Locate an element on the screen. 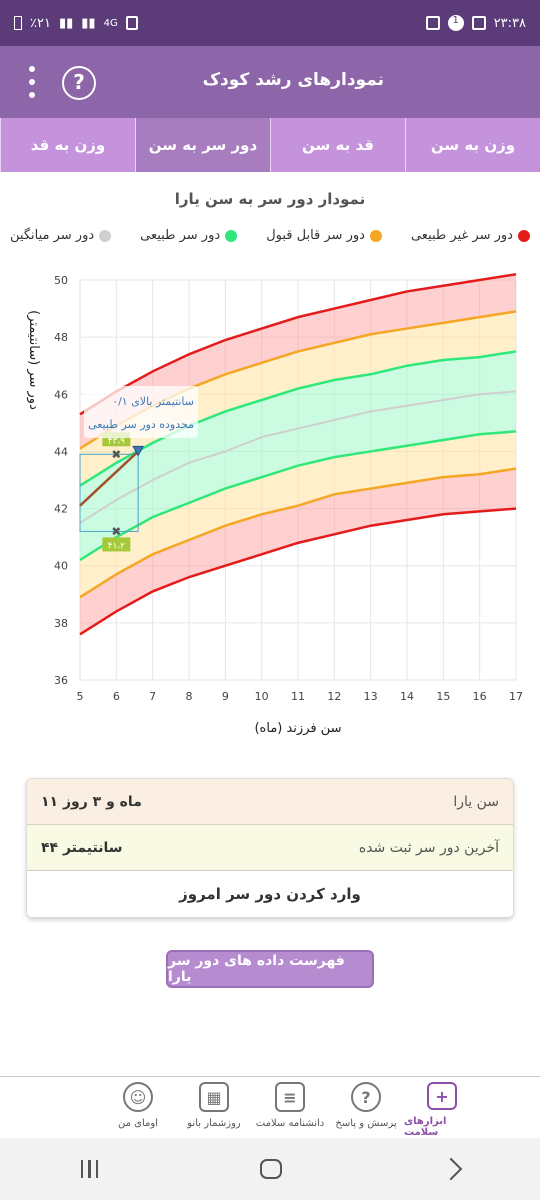 The image size is (540, 1200). medical-kit-icon: + is located at coordinates (442, 1096).